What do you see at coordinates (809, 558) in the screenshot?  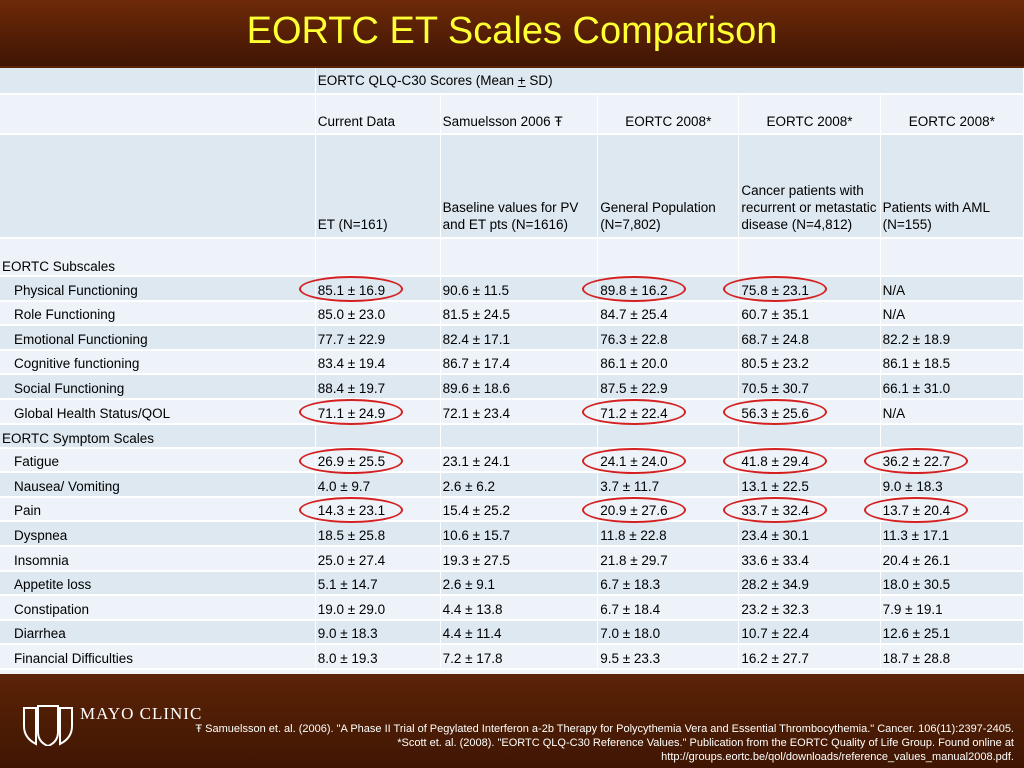 I see `value-cell: 33.6 ± 33.4` at bounding box center [809, 558].